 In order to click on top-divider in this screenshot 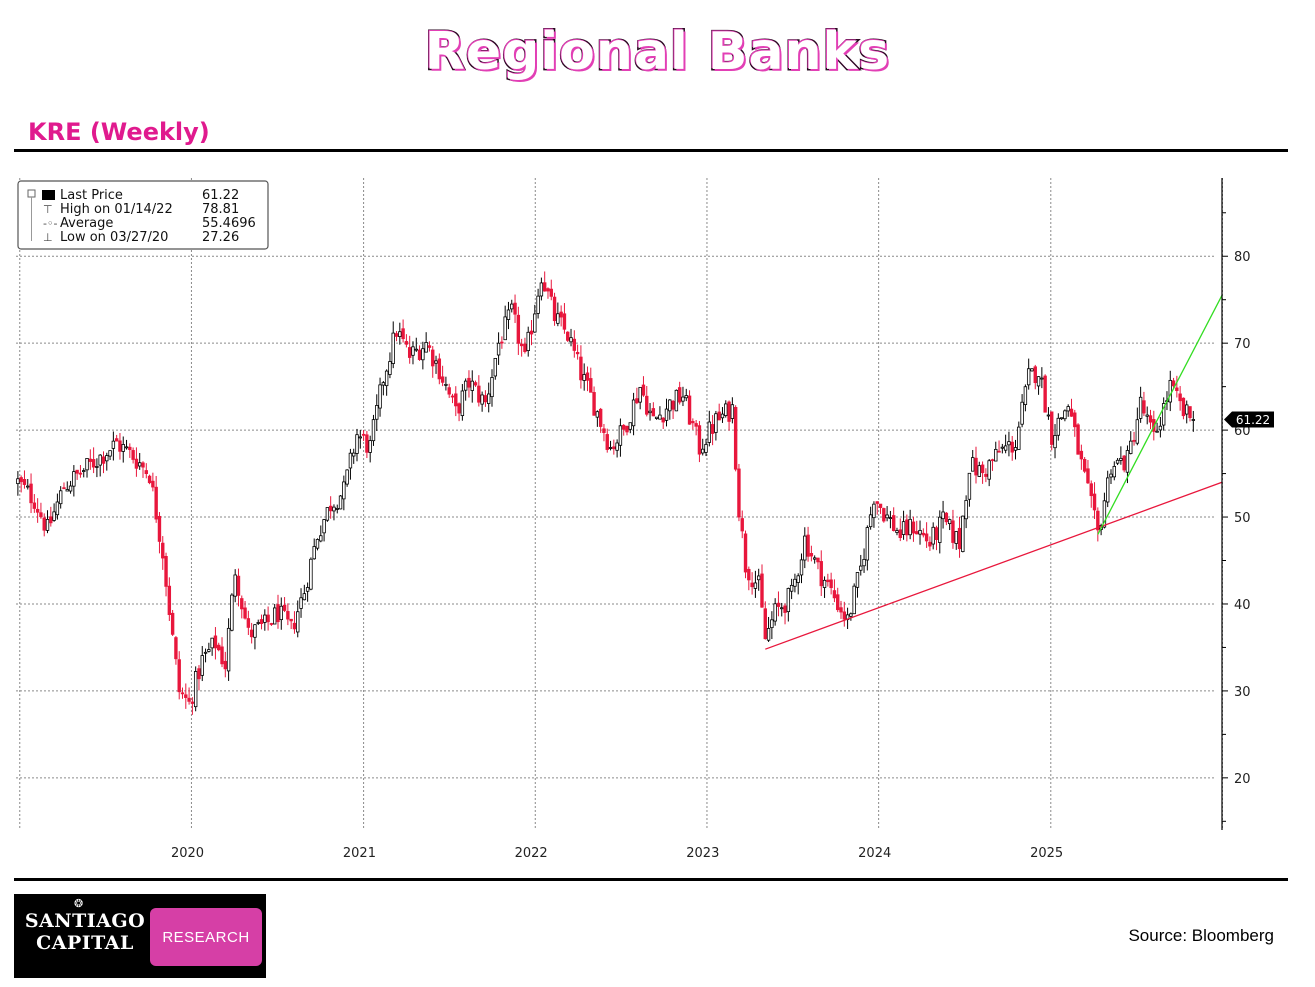, I will do `click(651, 150)`.